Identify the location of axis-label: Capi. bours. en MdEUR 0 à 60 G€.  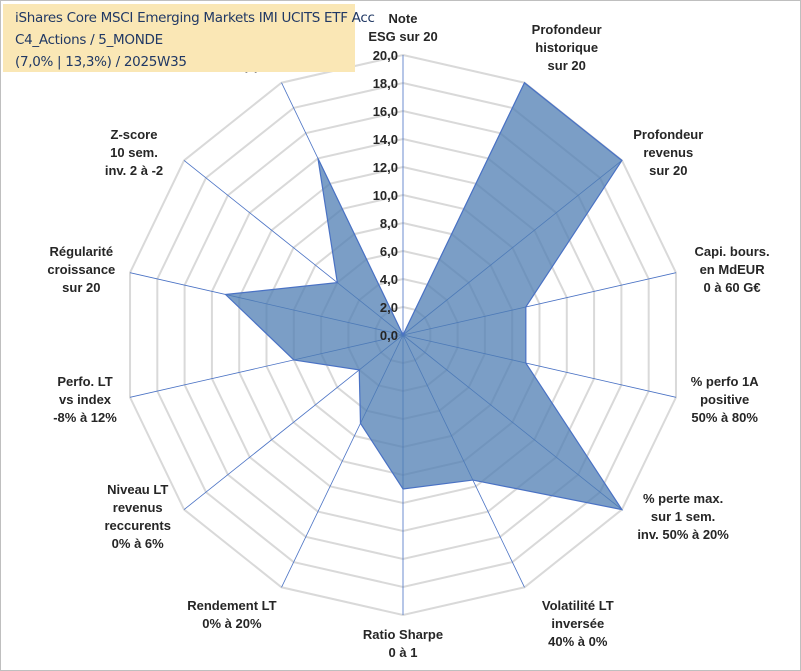
(732, 269).